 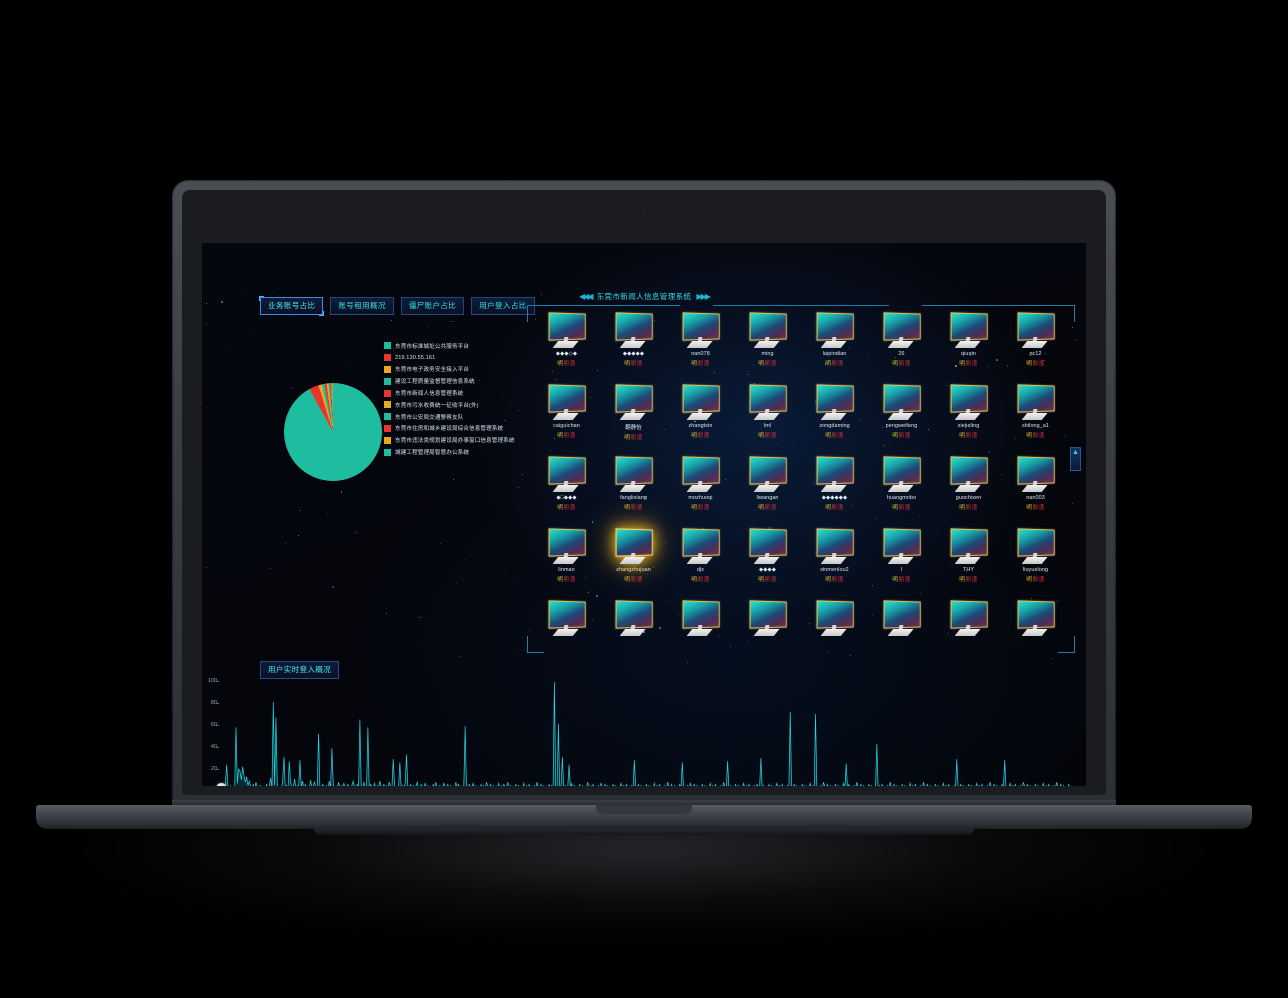 I want to click on center-title-text: 东莞市新闻人信息管理系统, so click(x=644, y=296).